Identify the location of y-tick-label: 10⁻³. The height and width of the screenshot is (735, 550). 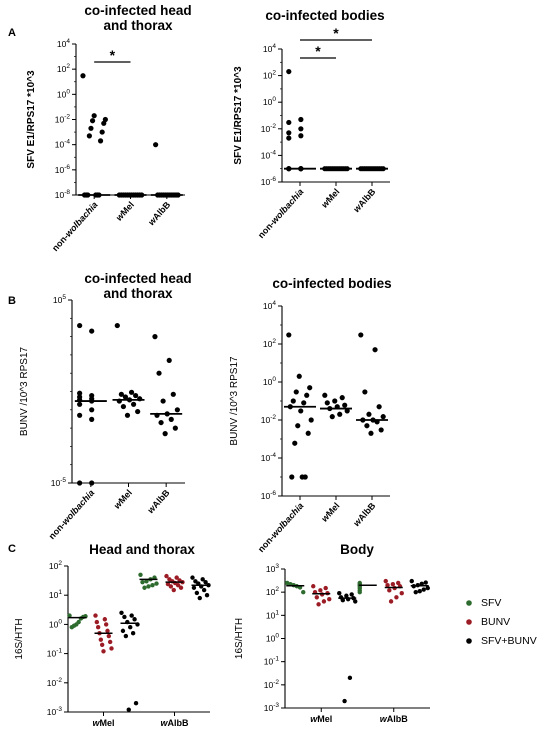
(272, 707).